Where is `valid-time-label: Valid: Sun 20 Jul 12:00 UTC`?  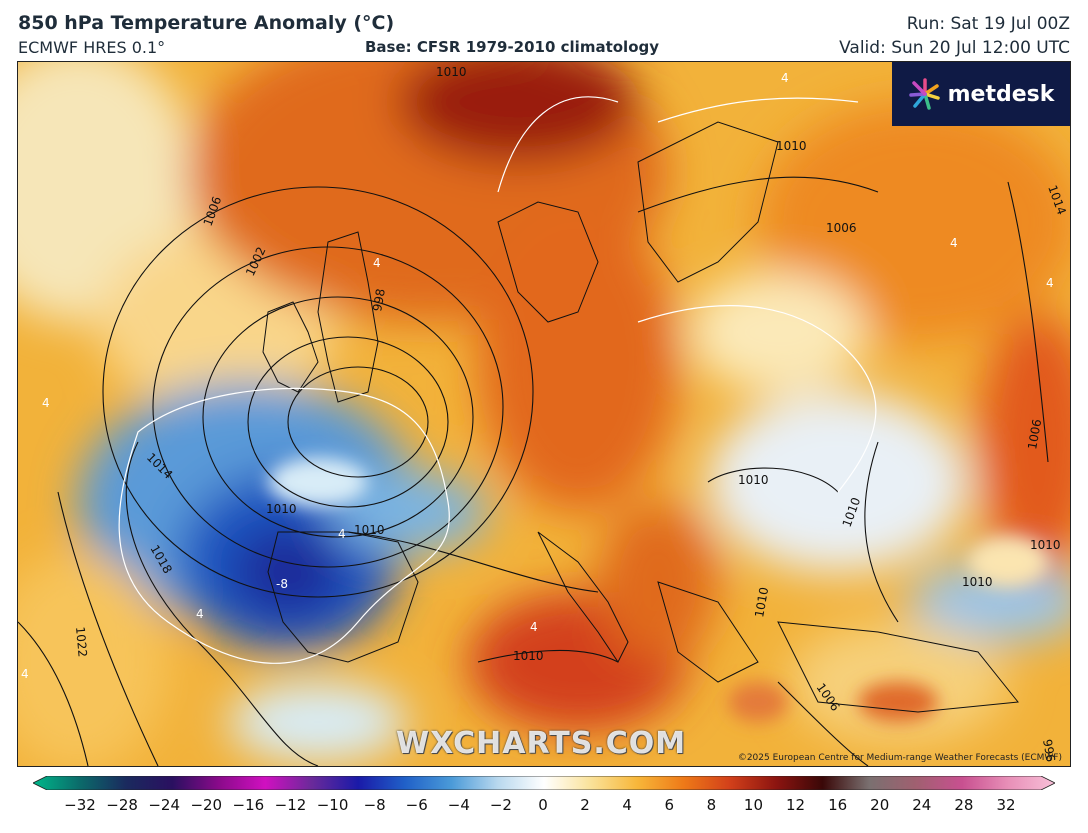 valid-time-label: Valid: Sun 20 Jul 12:00 UTC is located at coordinates (954, 48).